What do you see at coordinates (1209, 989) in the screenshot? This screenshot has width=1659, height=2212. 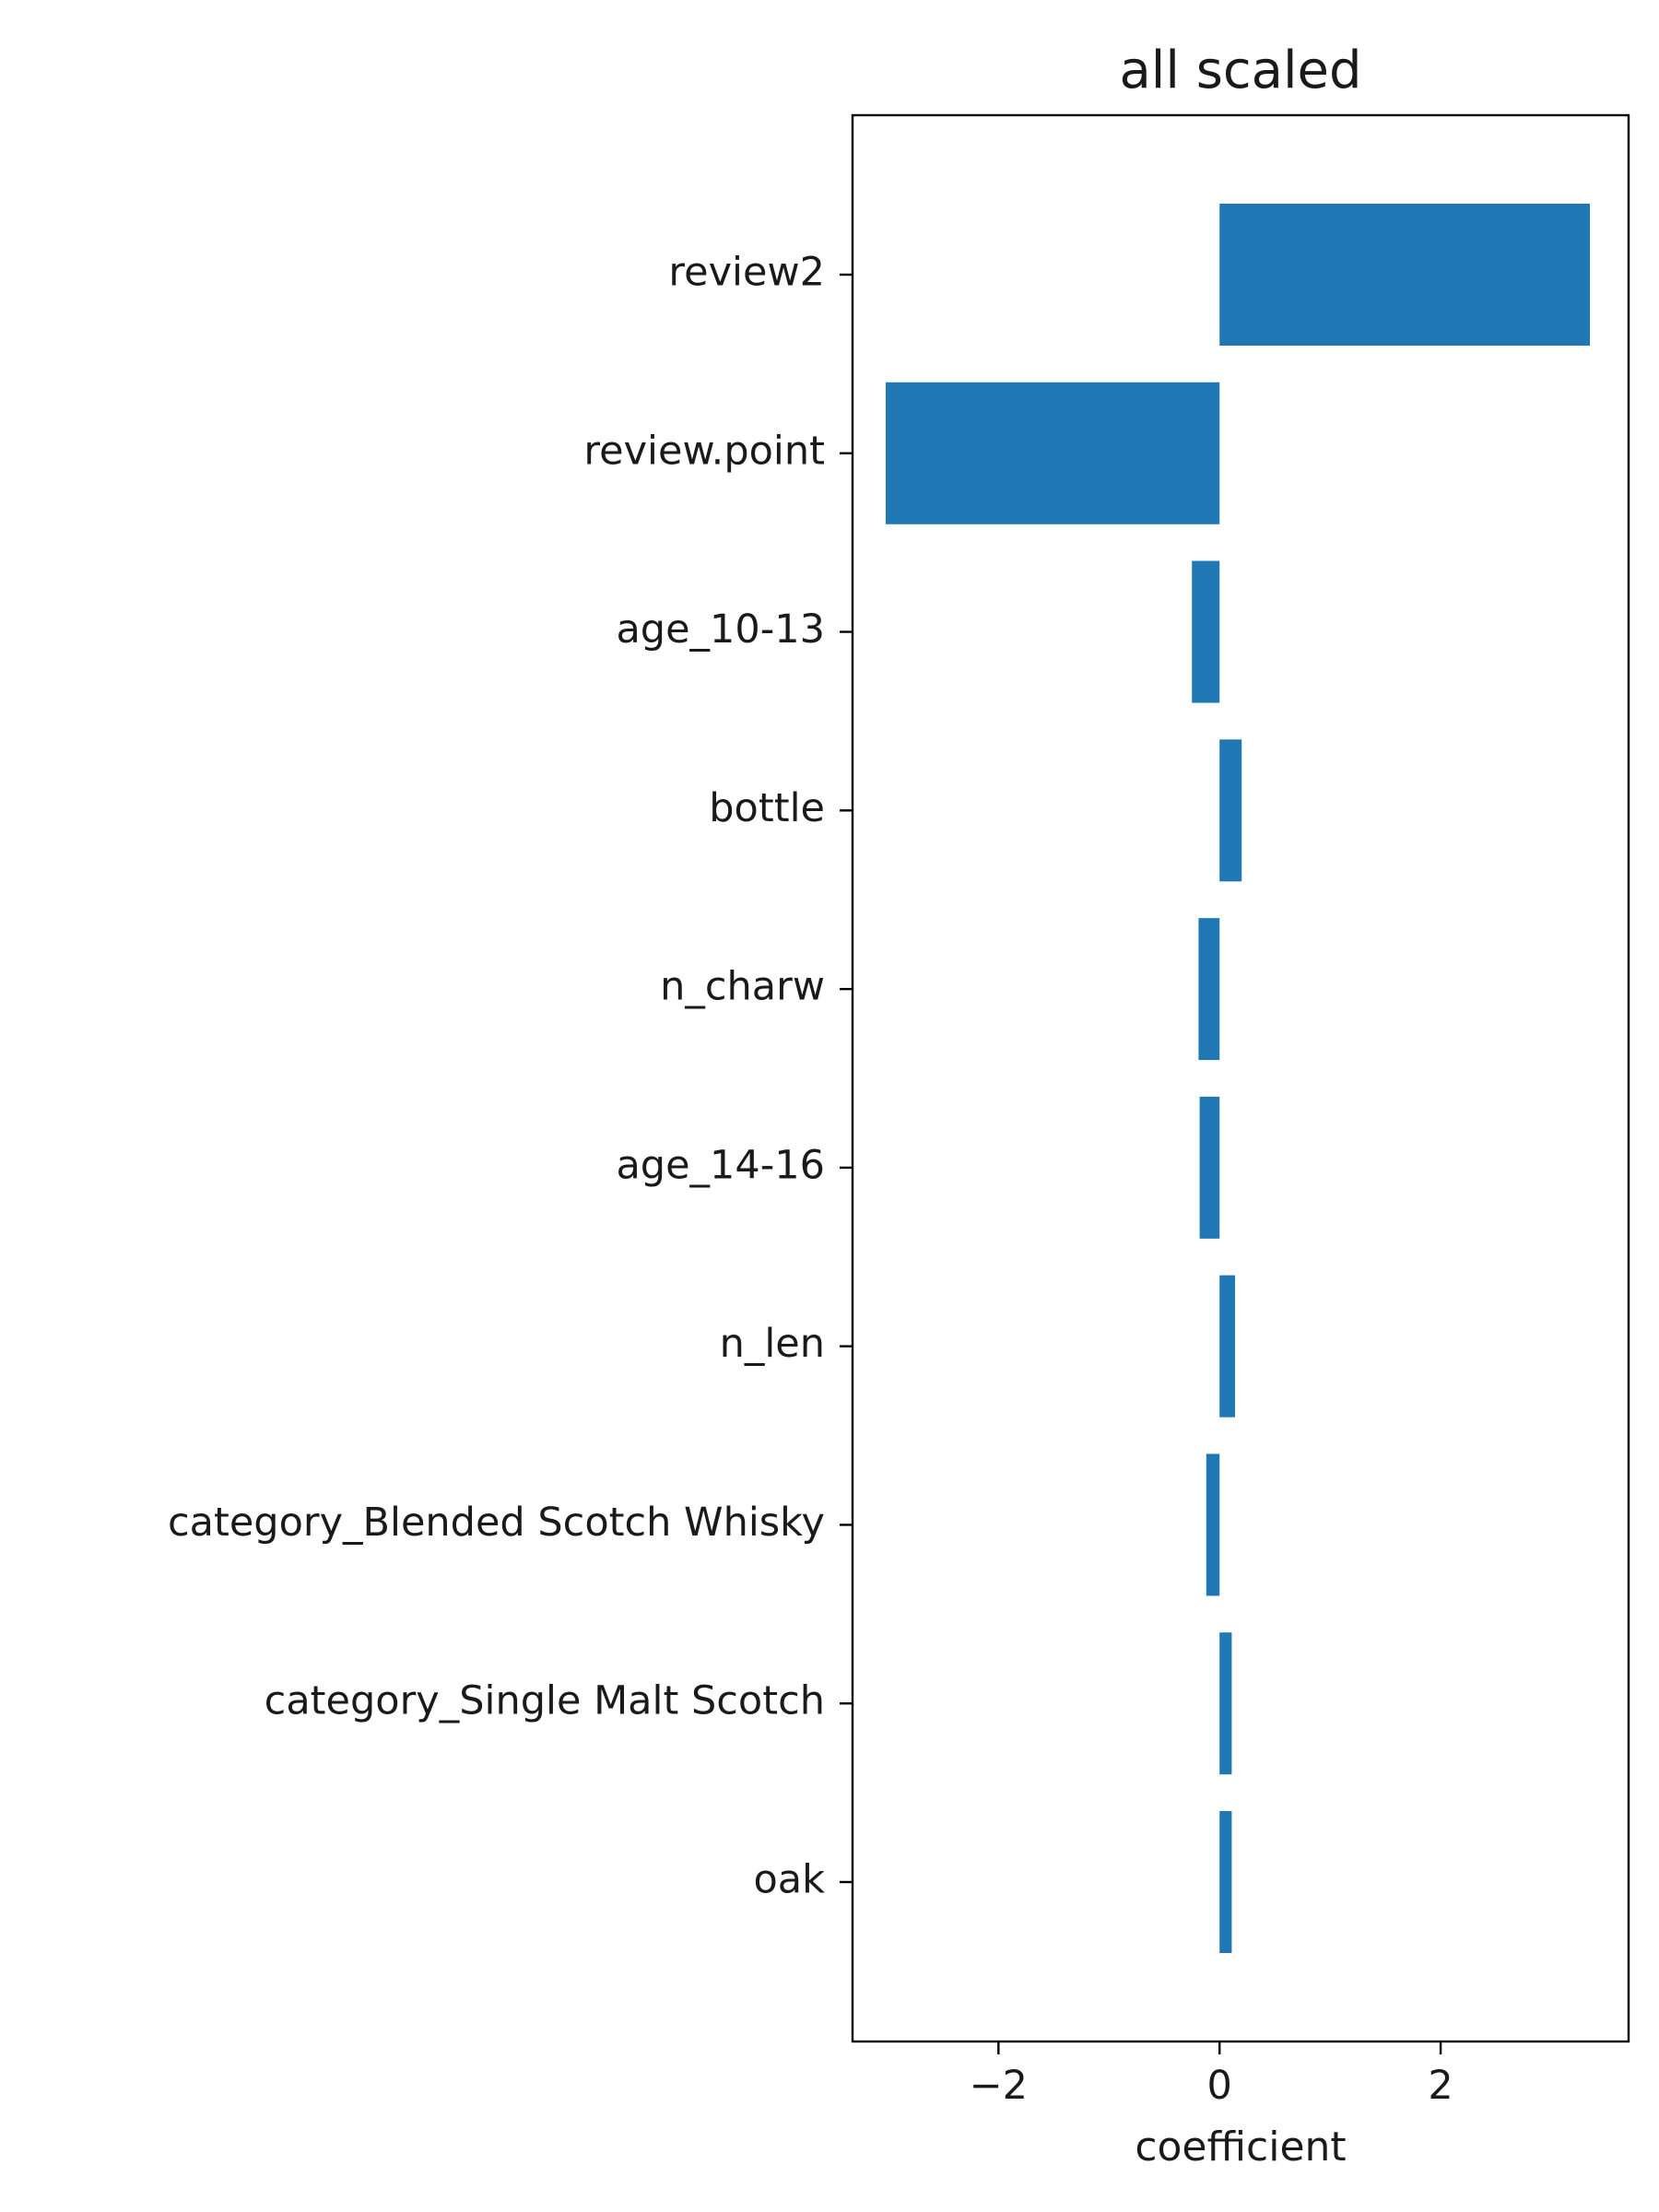 I see `bar-n-charw` at bounding box center [1209, 989].